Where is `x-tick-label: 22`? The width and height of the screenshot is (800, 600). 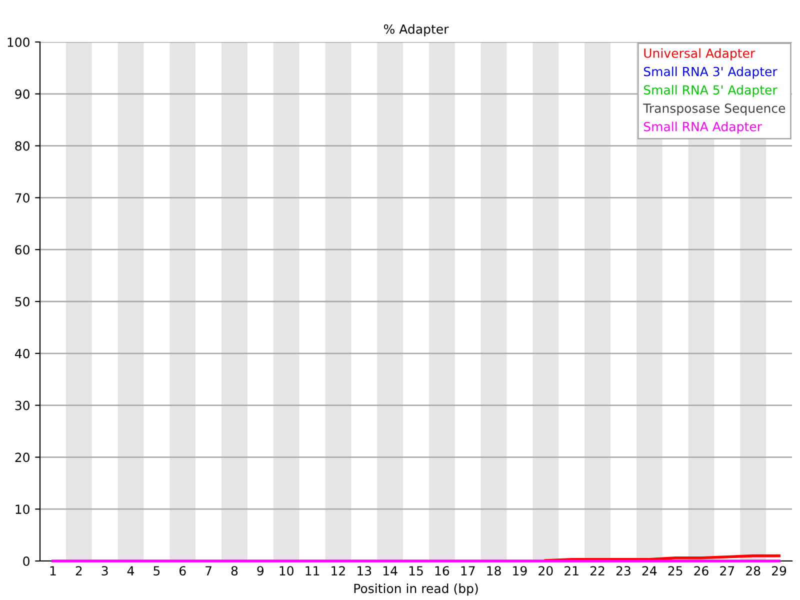 x-tick-label: 22 is located at coordinates (597, 571).